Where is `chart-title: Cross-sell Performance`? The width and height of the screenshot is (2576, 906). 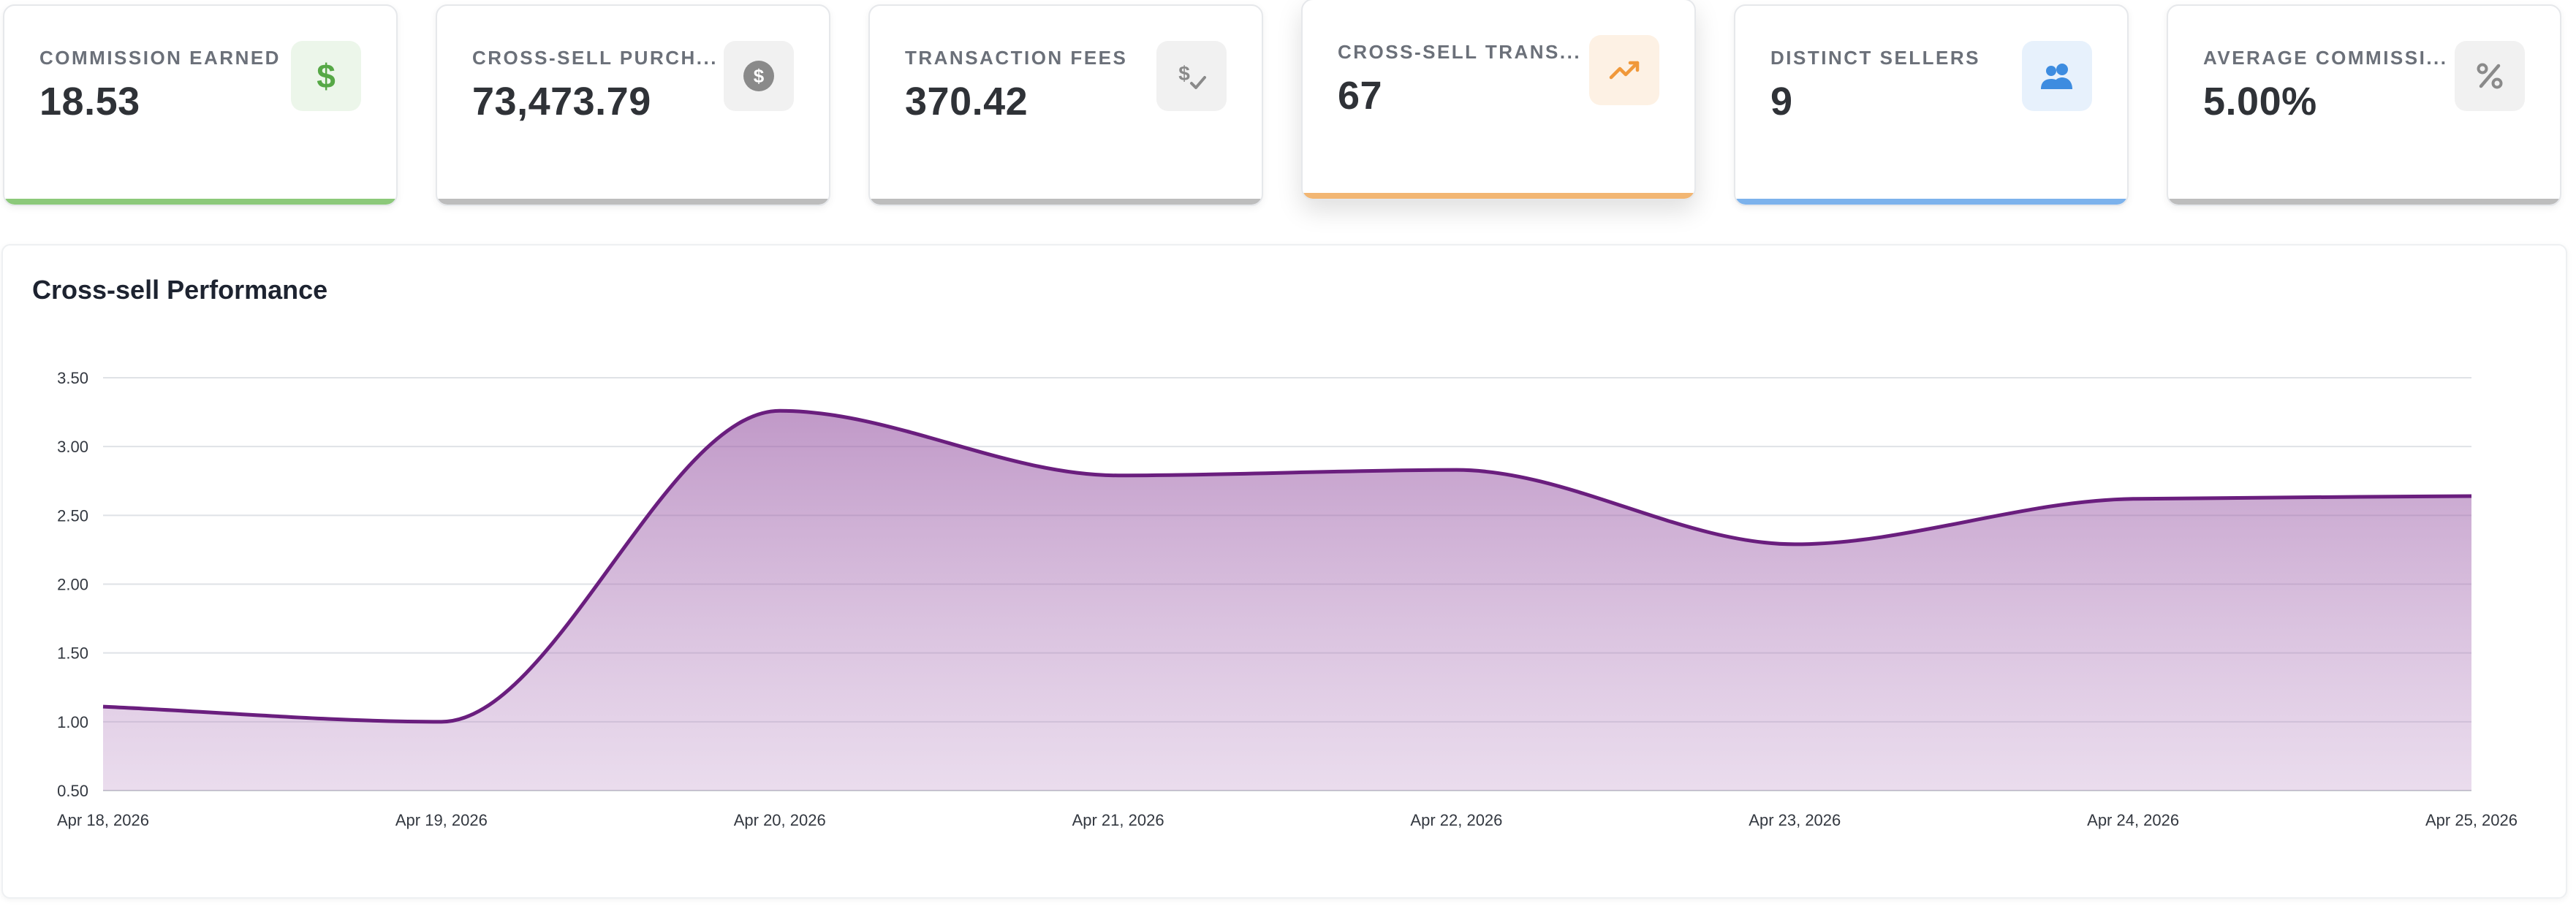
chart-title: Cross-sell Performance is located at coordinates (180, 290).